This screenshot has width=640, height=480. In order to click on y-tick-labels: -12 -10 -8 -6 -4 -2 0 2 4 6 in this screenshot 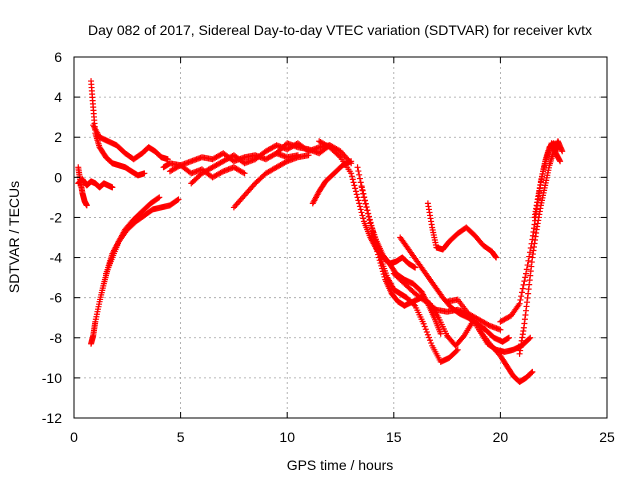, I will do `click(52, 237)`.